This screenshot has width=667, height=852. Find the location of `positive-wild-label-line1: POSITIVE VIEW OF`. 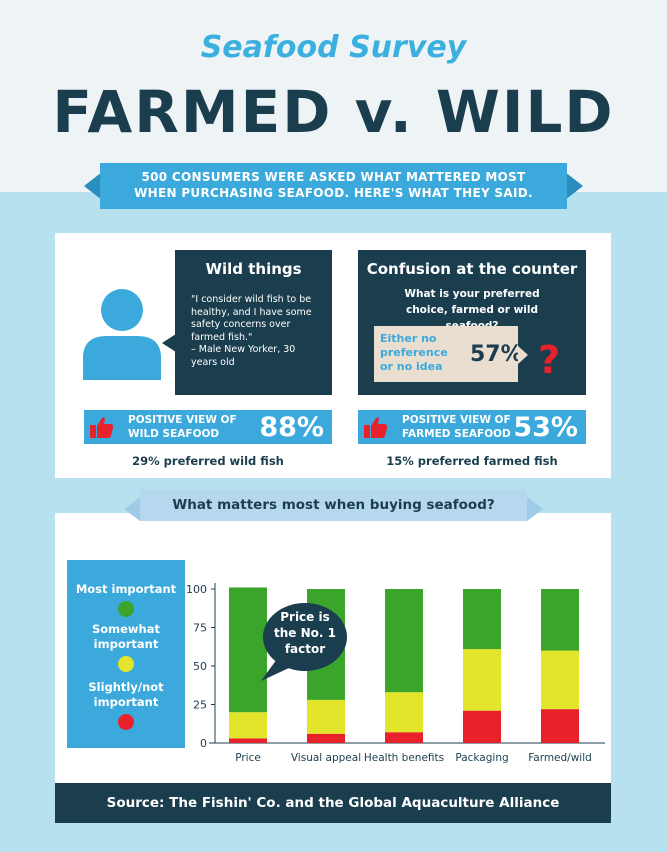

positive-wild-label-line1: POSITIVE VIEW OF is located at coordinates (182, 420).